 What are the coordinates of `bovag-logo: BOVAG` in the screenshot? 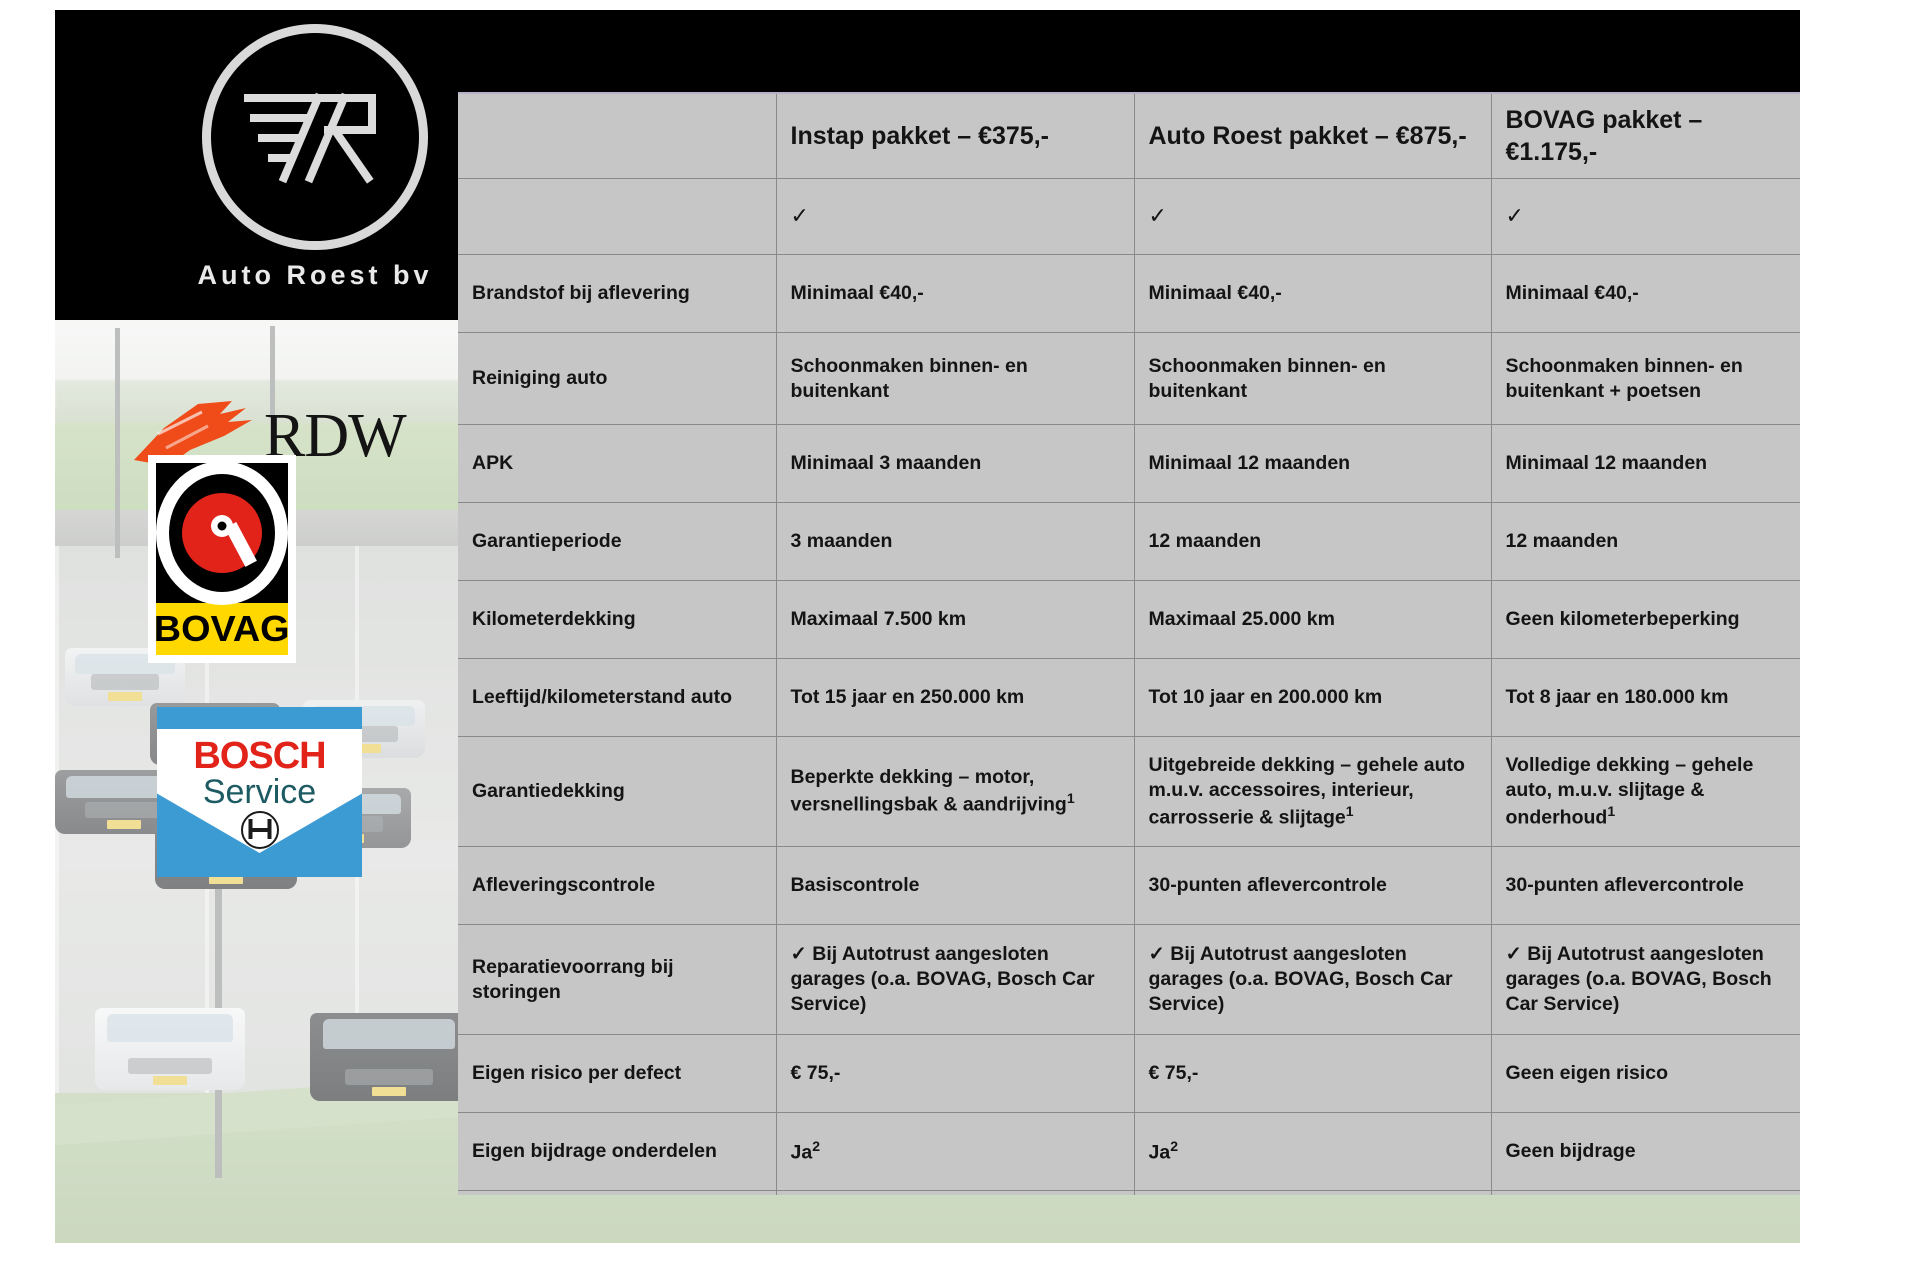 It's located at (222, 559).